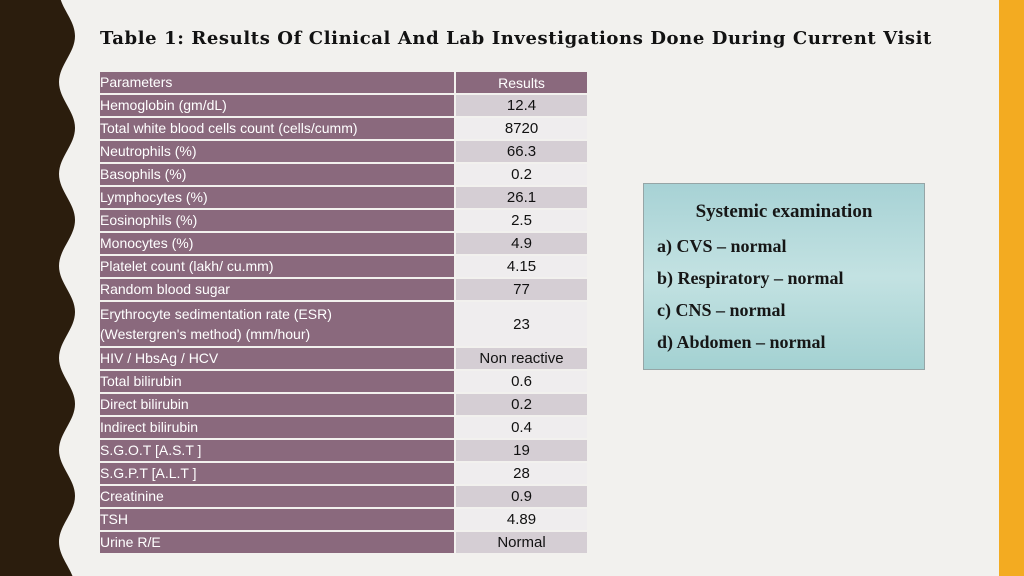 The width and height of the screenshot is (1024, 576). What do you see at coordinates (205, 334) in the screenshot?
I see `parameter-line-2: (Westergren's method) (mm/hour)` at bounding box center [205, 334].